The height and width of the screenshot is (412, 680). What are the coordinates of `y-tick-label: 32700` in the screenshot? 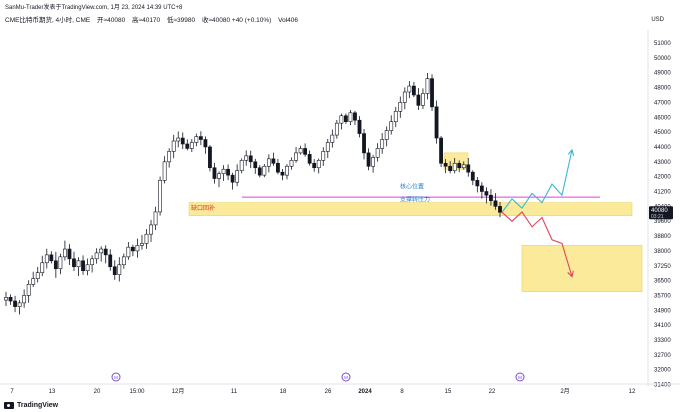 It's located at (662, 356).